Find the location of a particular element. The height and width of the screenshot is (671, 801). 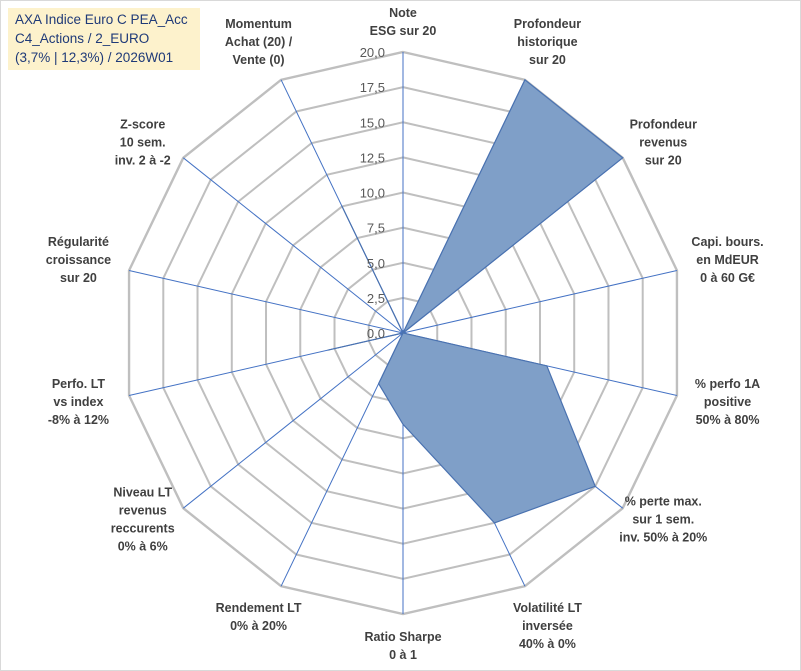

axis-label-line: Note is located at coordinates (403, 13).